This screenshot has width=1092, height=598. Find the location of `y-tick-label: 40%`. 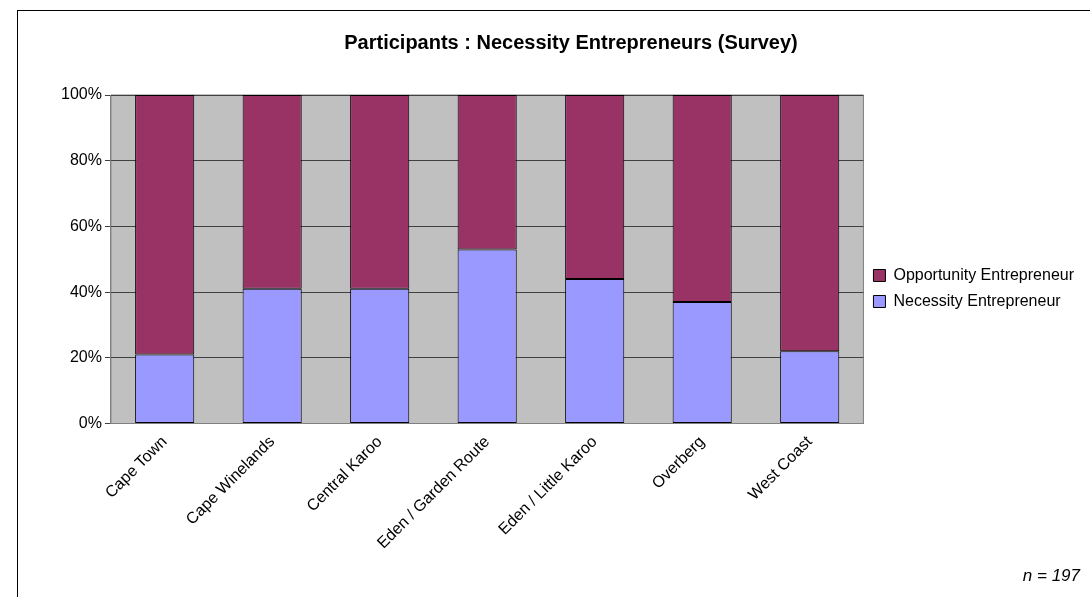

y-tick-label: 40% is located at coordinates (85, 291).